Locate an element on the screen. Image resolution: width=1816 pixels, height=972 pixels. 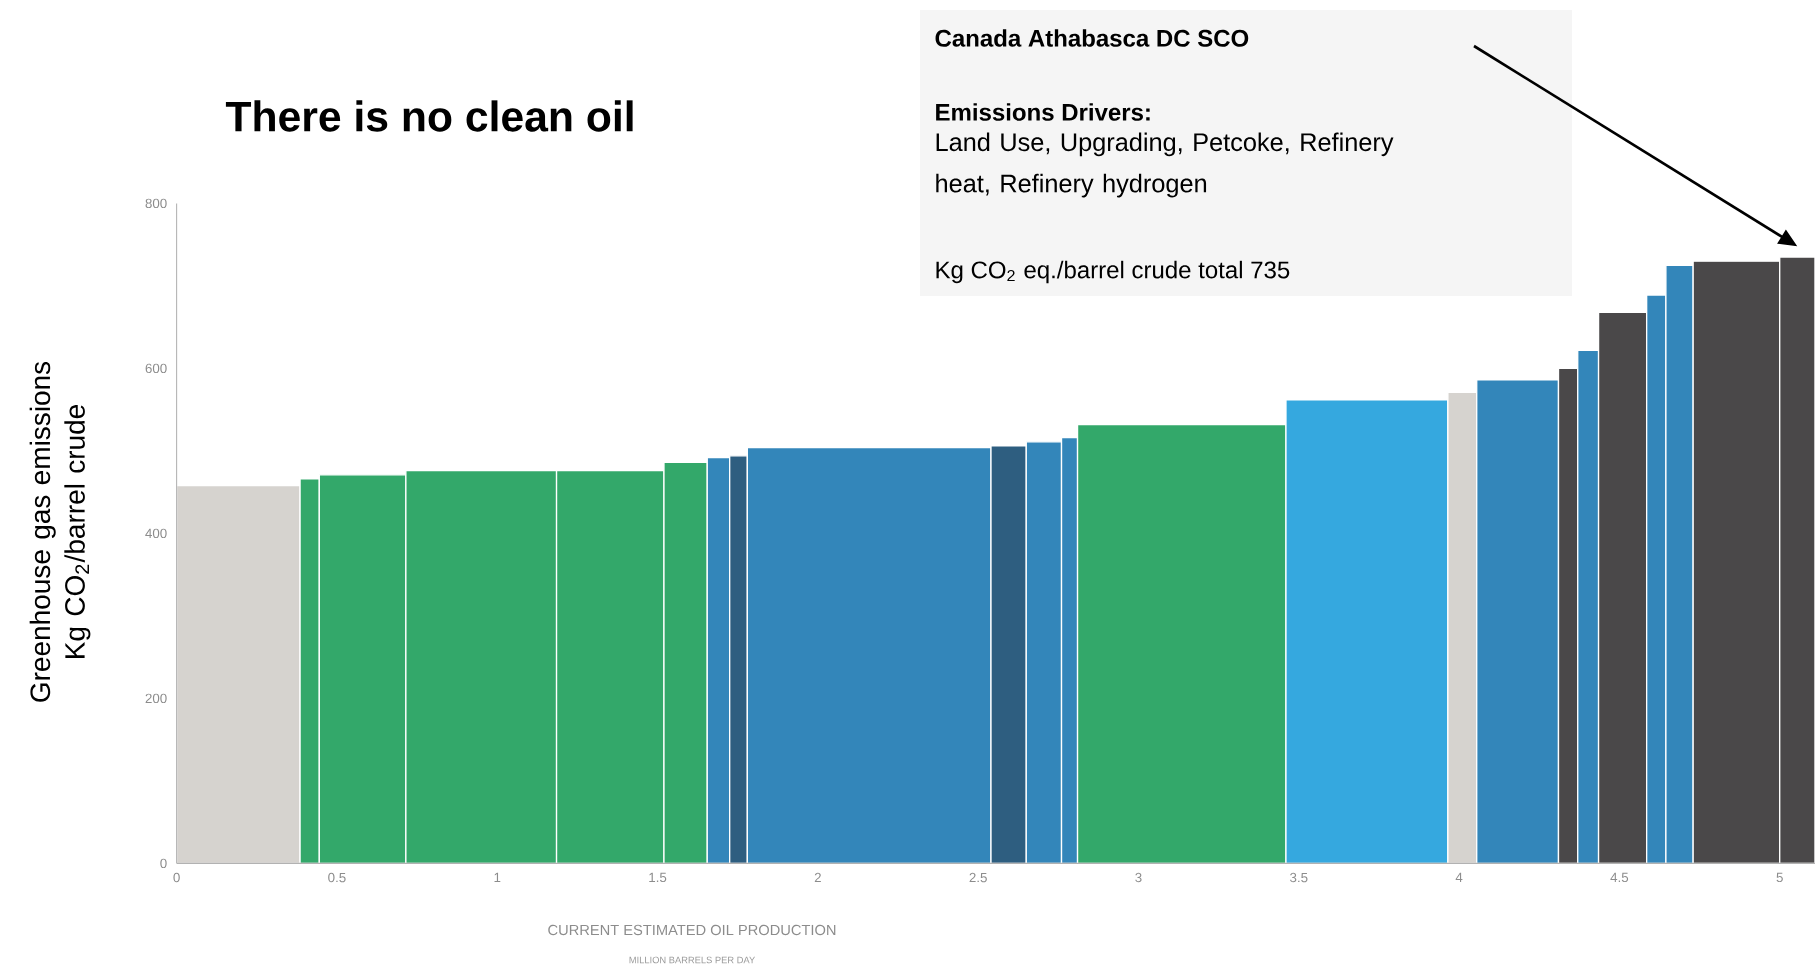
text: Emissions Drivers: is located at coordinates (1043, 112).